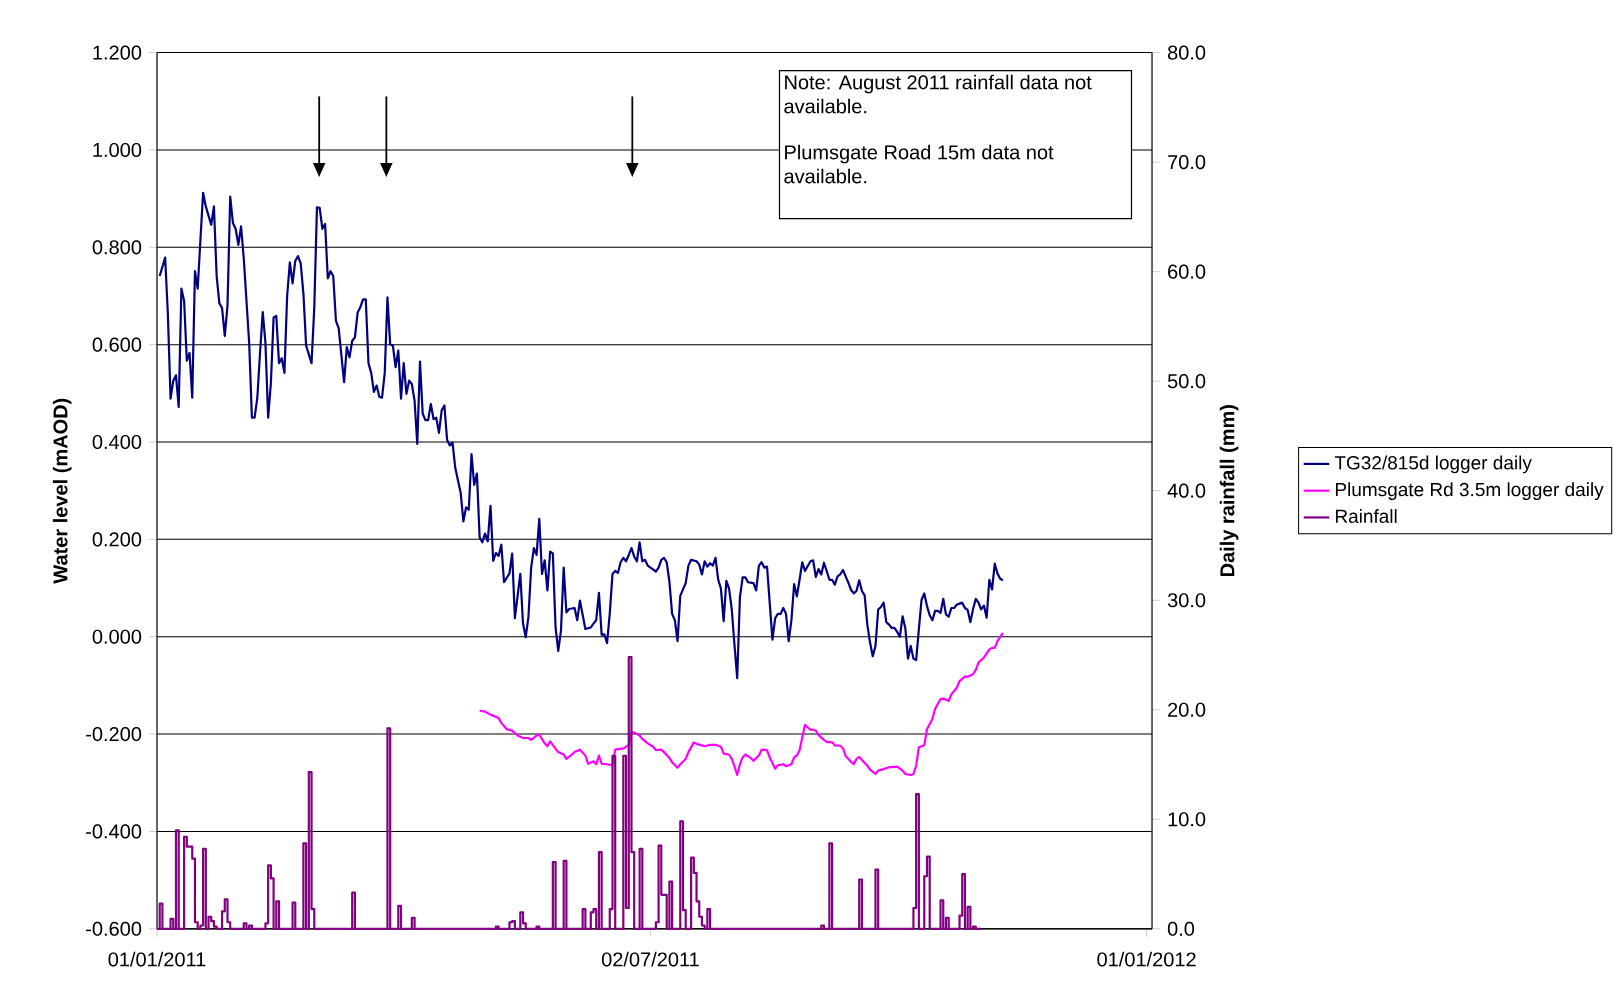 This screenshot has width=1620, height=1002. Describe the element at coordinates (1186, 381) in the screenshot. I see `y2-tick-label: 50.0` at that location.